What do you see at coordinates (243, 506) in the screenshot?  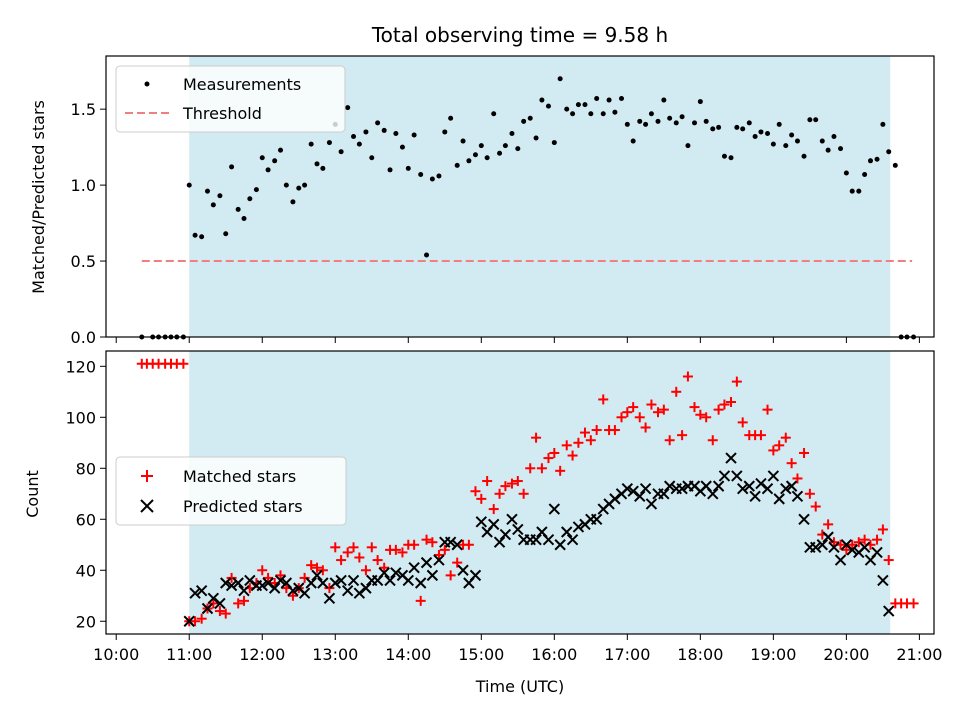 I see `legend-predicted-label: Predicted stars` at bounding box center [243, 506].